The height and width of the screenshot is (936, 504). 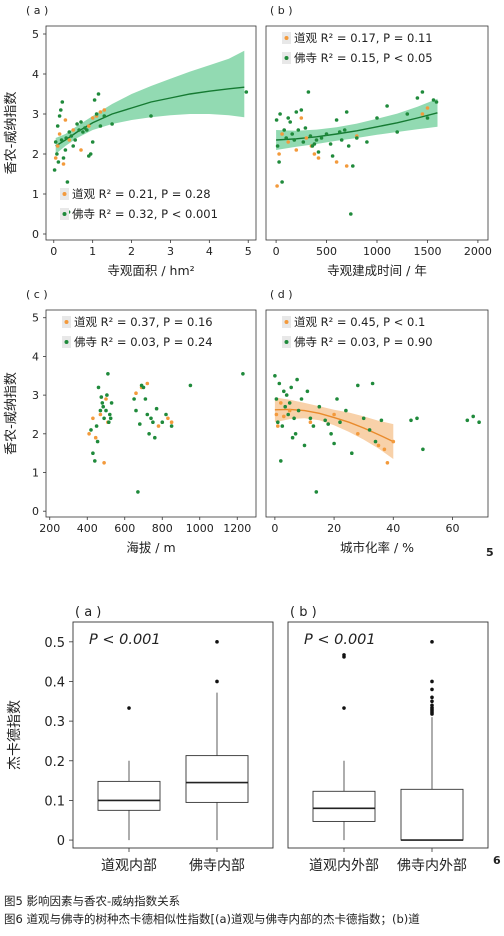 What do you see at coordinates (37, 294) in the screenshot?
I see `panel-label: ( c )` at bounding box center [37, 294].